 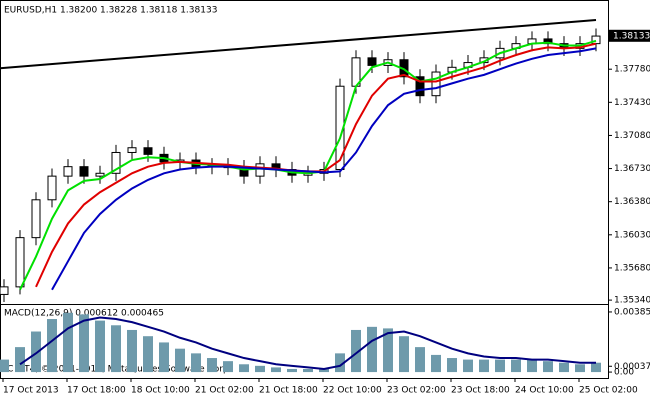 What do you see at coordinates (632, 268) in the screenshot?
I see `y-tick-label: 1.35680` at bounding box center [632, 268].